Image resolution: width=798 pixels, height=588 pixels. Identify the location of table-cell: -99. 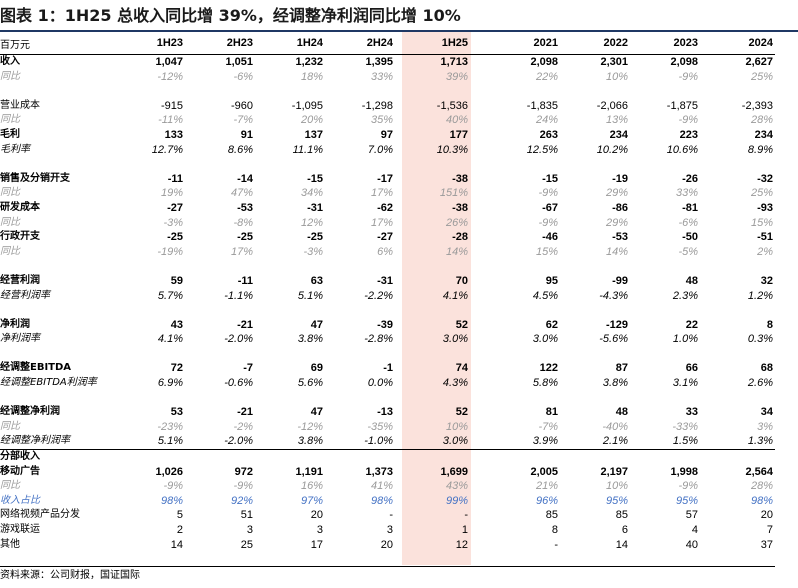
(620, 280).